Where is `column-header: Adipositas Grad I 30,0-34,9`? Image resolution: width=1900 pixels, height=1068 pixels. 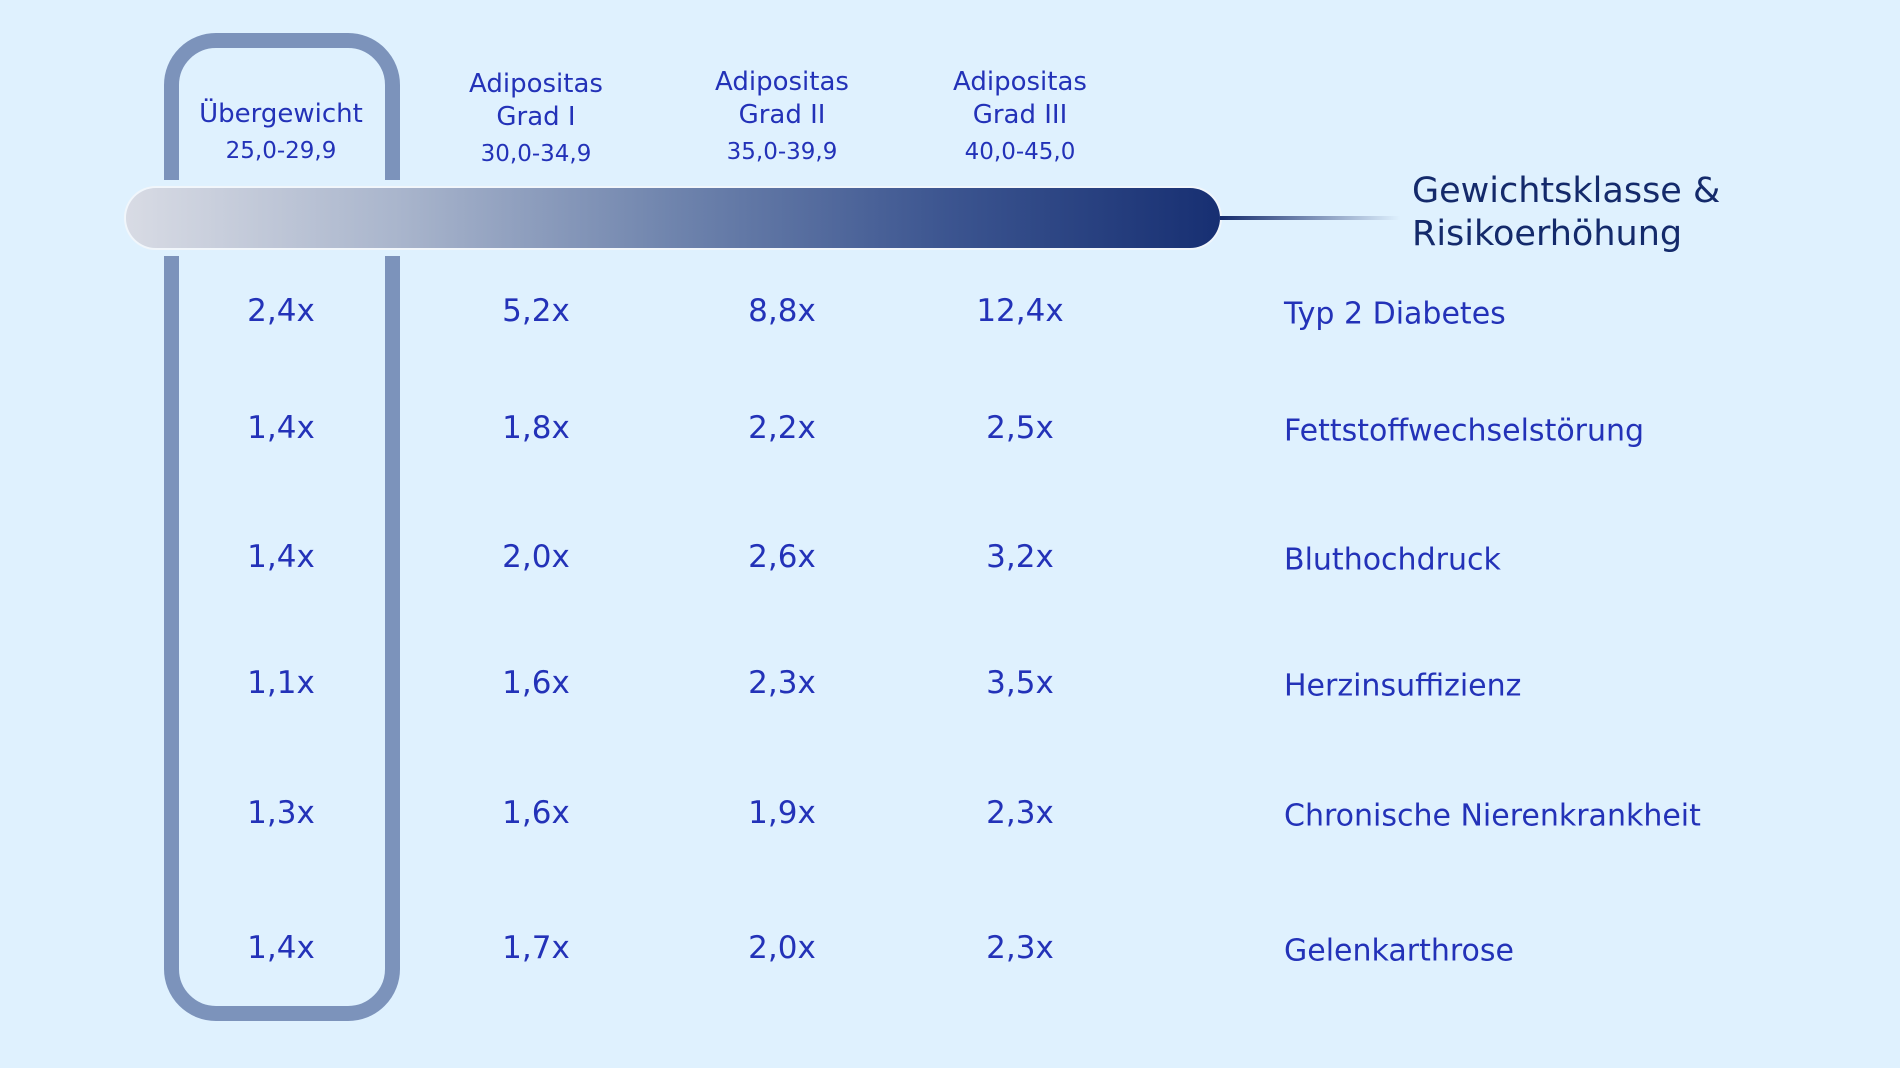 column-header: Adipositas Grad I 30,0-34,9 is located at coordinates (536, 119).